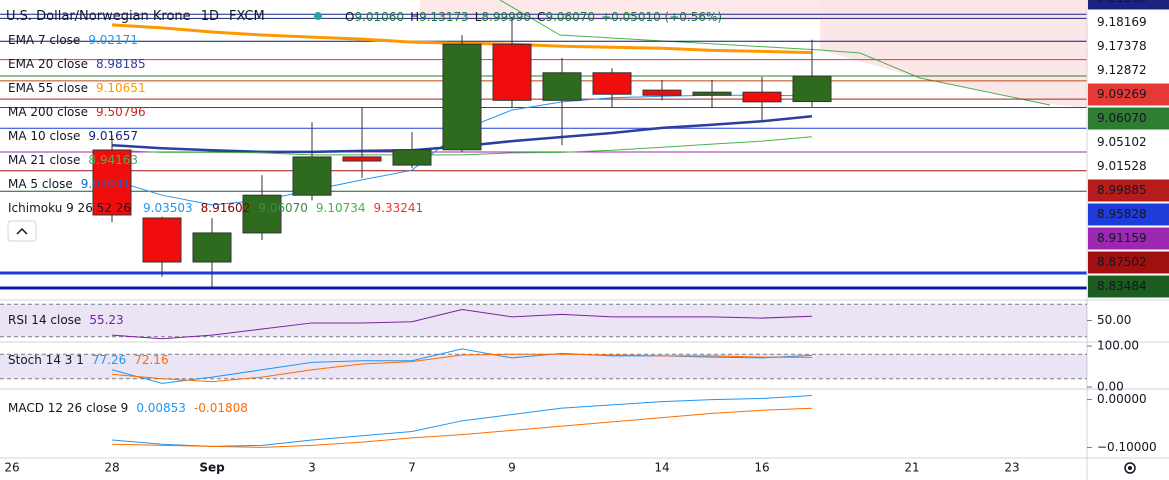  Describe the element at coordinates (113, 160) in the screenshot. I see `legend-value: 8.94163` at that location.